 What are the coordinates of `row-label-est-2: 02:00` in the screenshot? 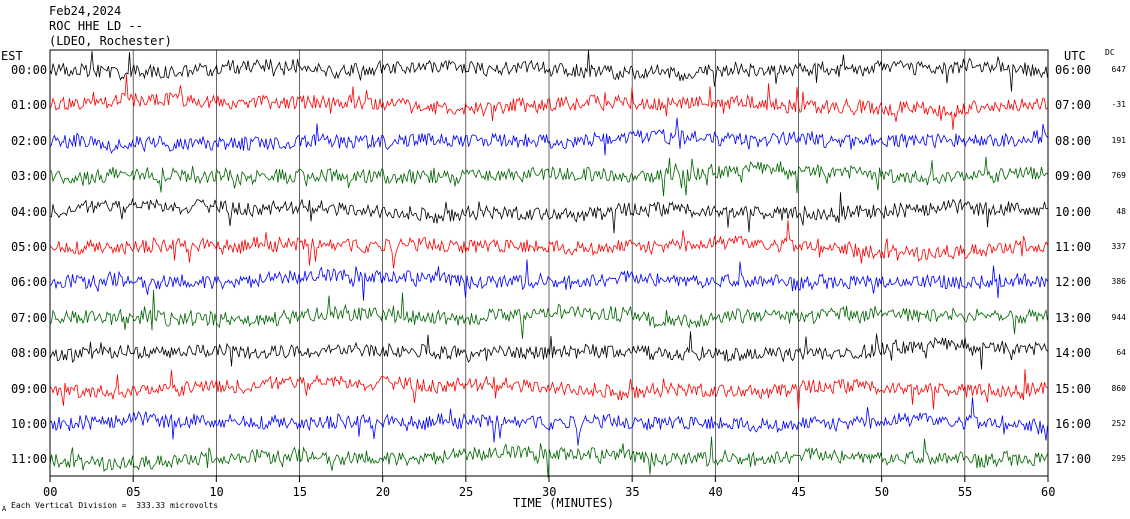 It's located at (29, 140).